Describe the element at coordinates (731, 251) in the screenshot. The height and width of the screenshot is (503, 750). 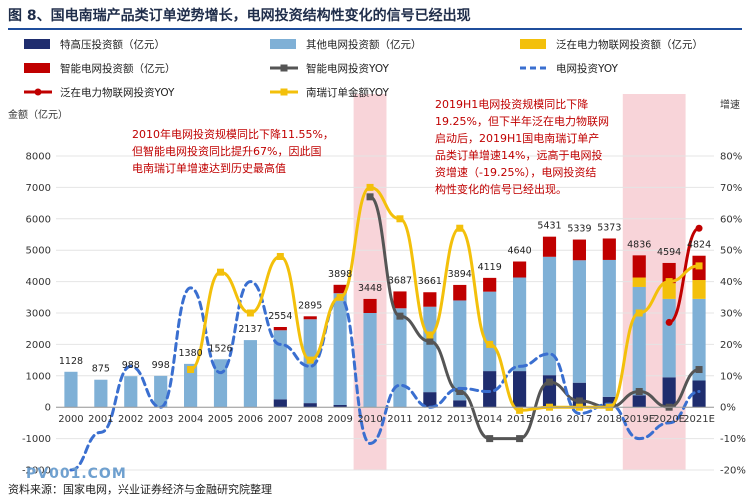
I see `y-right-tick-label: 50%` at that location.